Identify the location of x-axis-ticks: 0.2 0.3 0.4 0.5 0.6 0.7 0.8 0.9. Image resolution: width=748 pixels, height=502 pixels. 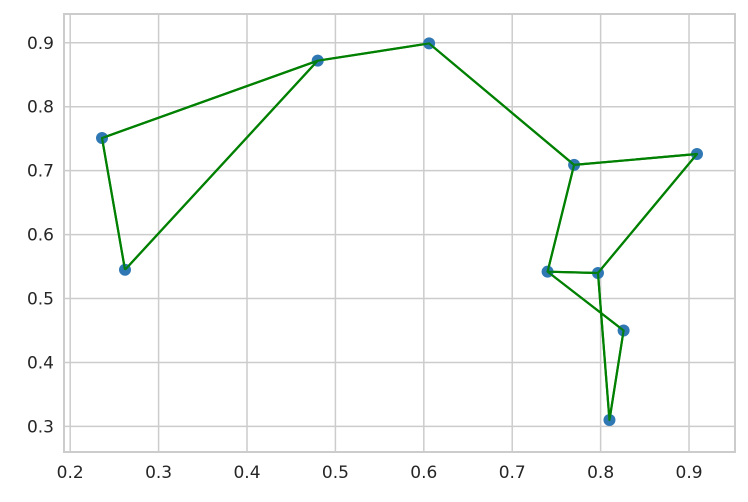
(380, 473).